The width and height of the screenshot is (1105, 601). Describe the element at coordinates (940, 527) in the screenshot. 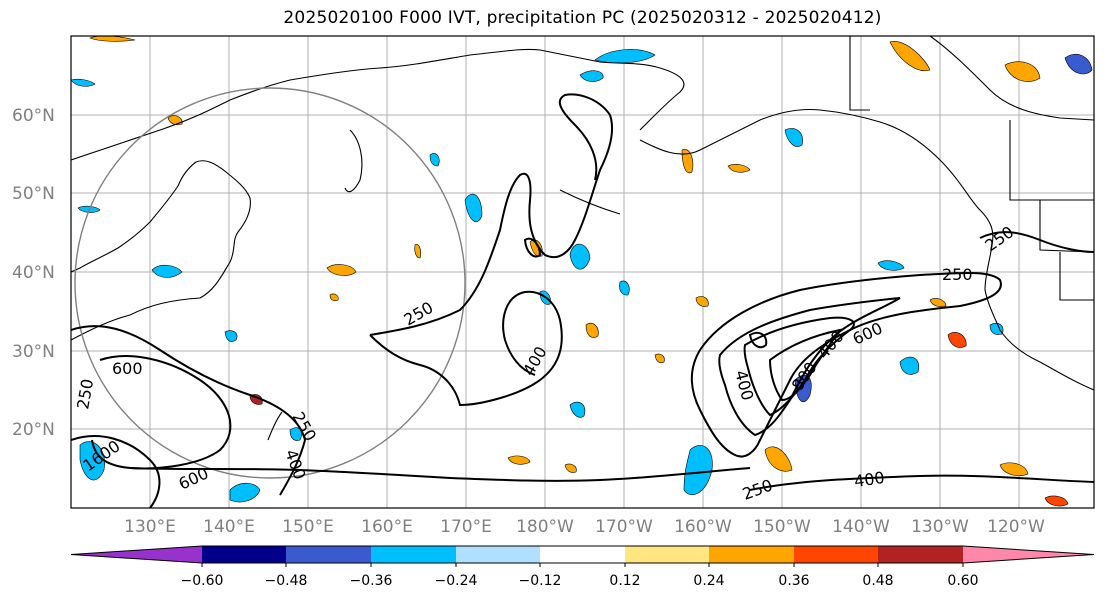

I see `lon-label: 130°W` at that location.